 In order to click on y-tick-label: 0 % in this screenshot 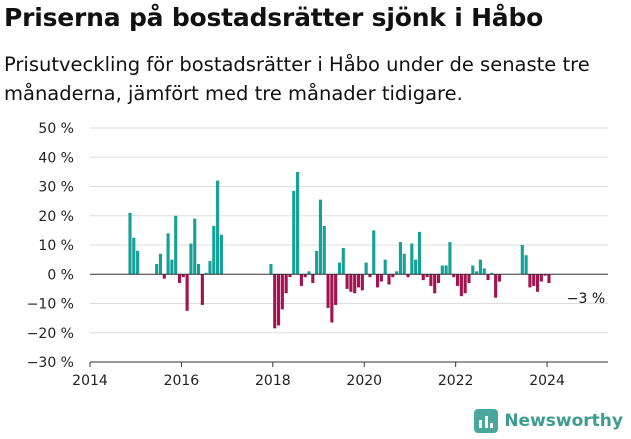, I will do `click(60, 275)`.